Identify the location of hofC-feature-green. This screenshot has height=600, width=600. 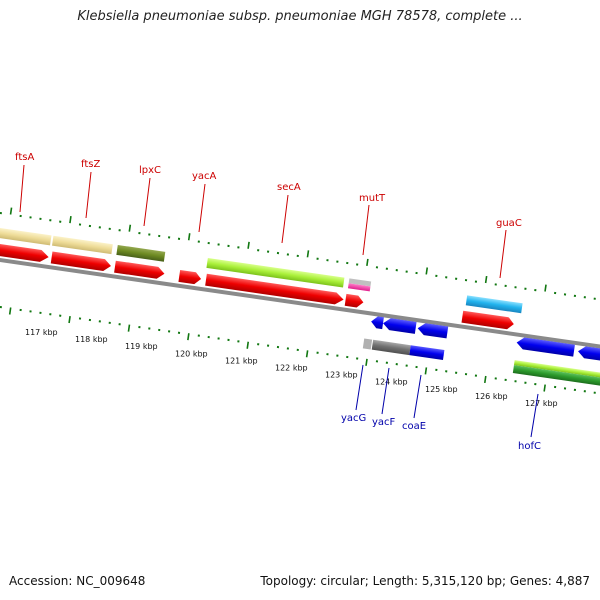
(556, 378).